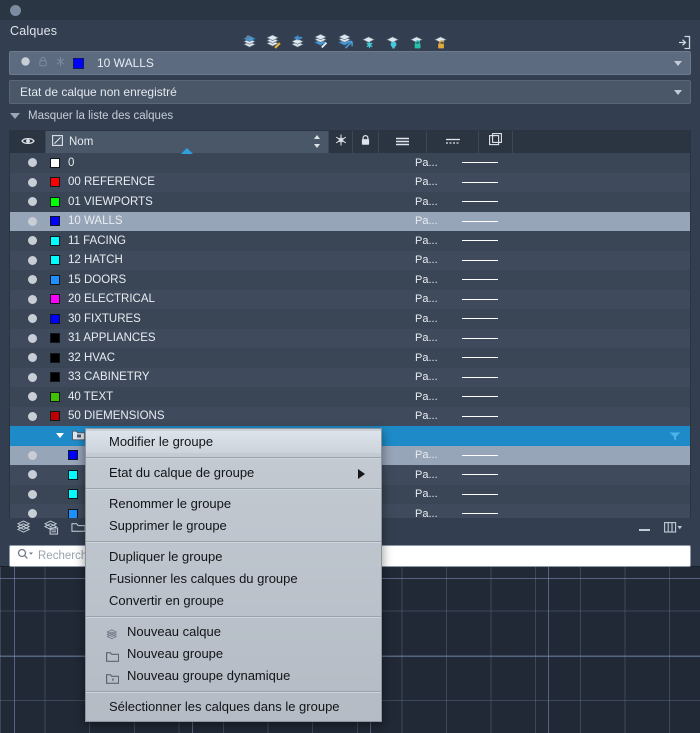 This screenshot has height=733, width=700. Describe the element at coordinates (393, 41) in the screenshot. I see `layer-off-icon` at that location.